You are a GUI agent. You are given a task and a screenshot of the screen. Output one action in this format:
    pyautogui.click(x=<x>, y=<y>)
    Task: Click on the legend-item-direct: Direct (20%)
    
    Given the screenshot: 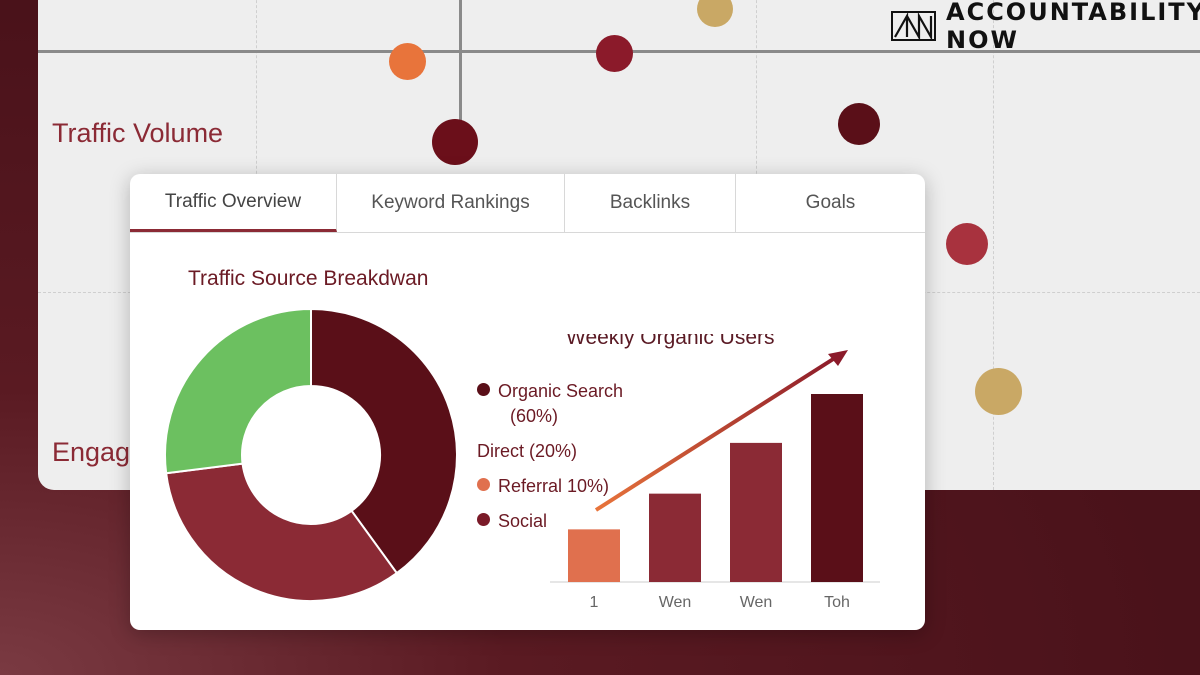 What is the action you would take?
    pyautogui.click(x=550, y=451)
    